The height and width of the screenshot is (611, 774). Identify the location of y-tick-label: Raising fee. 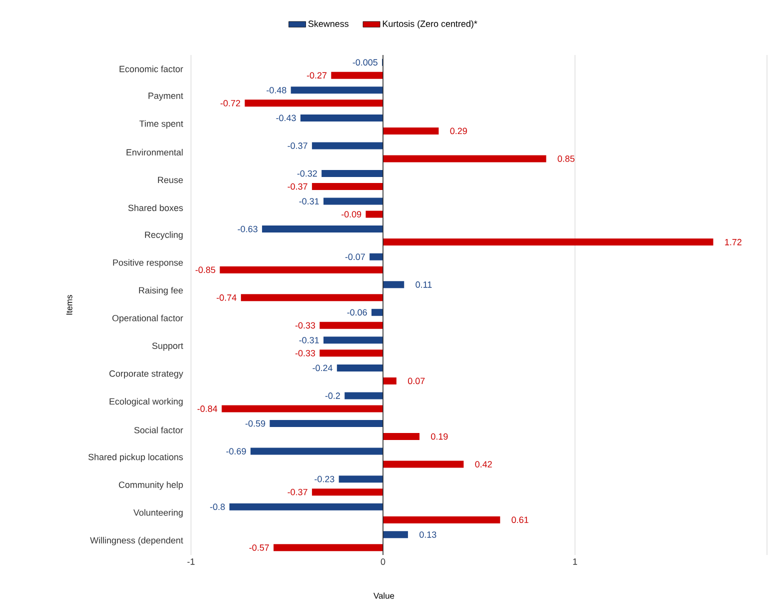
(161, 291).